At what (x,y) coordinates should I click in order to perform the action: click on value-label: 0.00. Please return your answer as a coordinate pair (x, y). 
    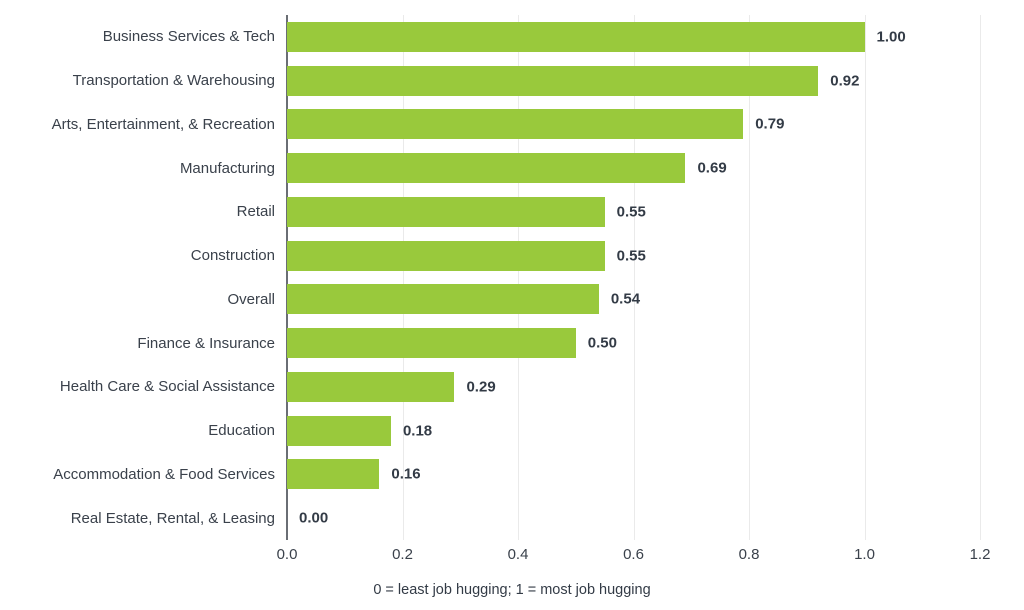
    Looking at the image, I should click on (314, 518).